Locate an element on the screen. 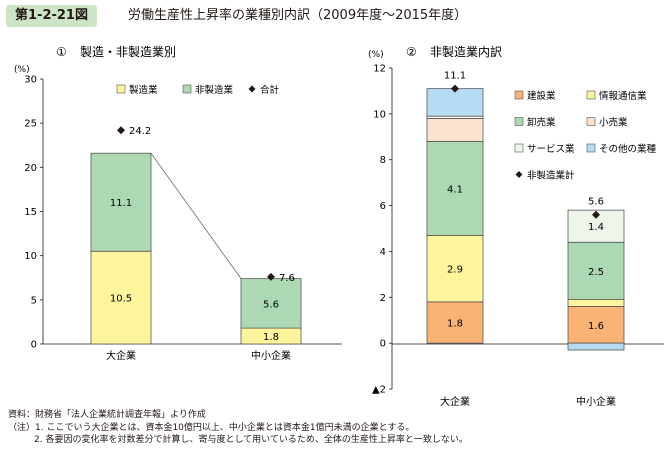 The height and width of the screenshot is (449, 667). figure-header: 第1-2-21図 労働生産性上昇率の業種別内訳（2009年度～2015年度） is located at coordinates (333, 17).